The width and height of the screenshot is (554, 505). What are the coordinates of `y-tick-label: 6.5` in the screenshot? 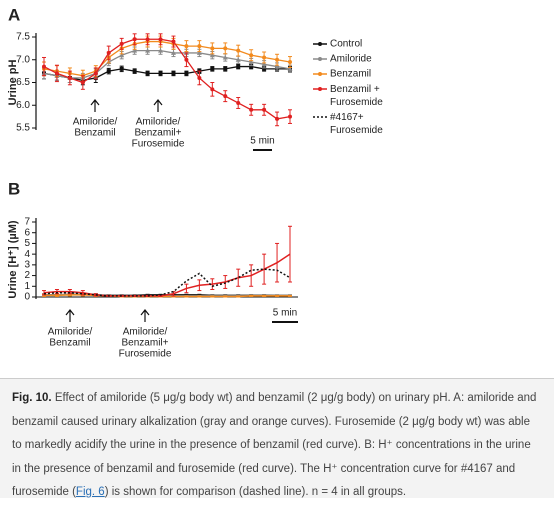 It's located at (23, 82).